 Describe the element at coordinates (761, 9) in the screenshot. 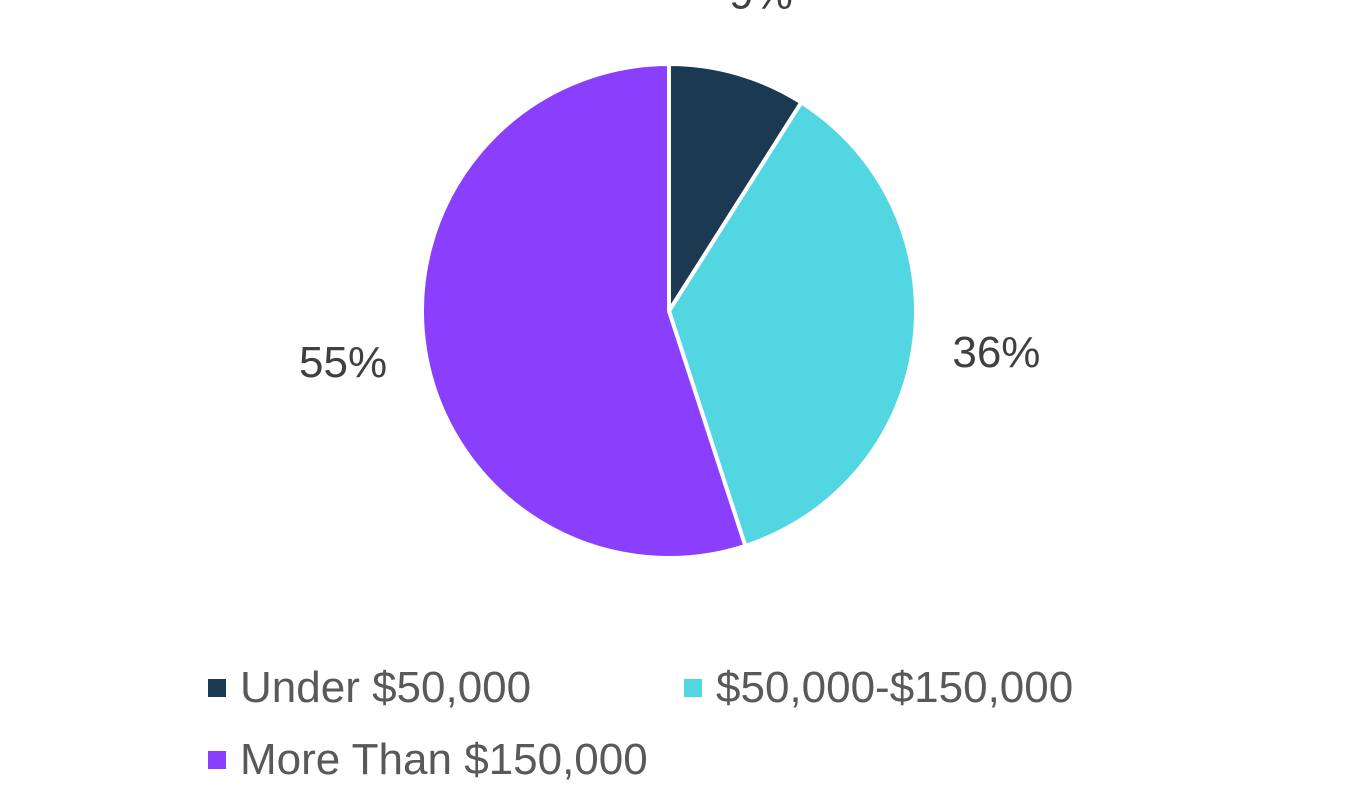

I see `data-label-under-50-000: 9%` at that location.